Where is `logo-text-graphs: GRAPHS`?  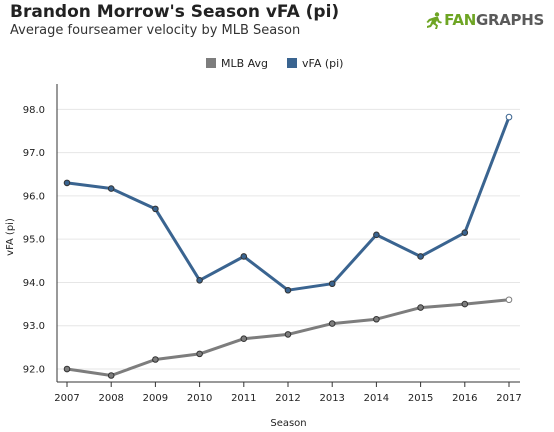 logo-text-graphs: GRAPHS is located at coordinates (509, 20).